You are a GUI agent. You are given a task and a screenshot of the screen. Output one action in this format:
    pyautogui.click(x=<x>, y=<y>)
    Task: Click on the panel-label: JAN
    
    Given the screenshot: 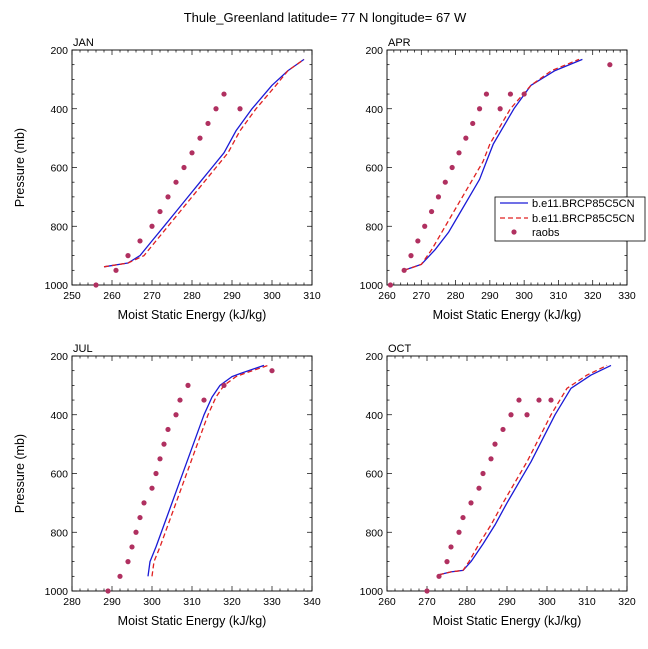 What is the action you would take?
    pyautogui.click(x=83, y=43)
    